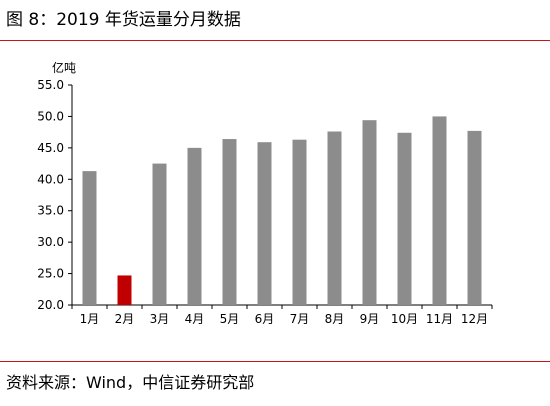 The image size is (550, 406). What do you see at coordinates (282, 315) in the screenshot?
I see `x-axis: 1月 2月 3月 4月 5月 6月 7月 8月 9月 10月 11月 12月` at bounding box center [282, 315].